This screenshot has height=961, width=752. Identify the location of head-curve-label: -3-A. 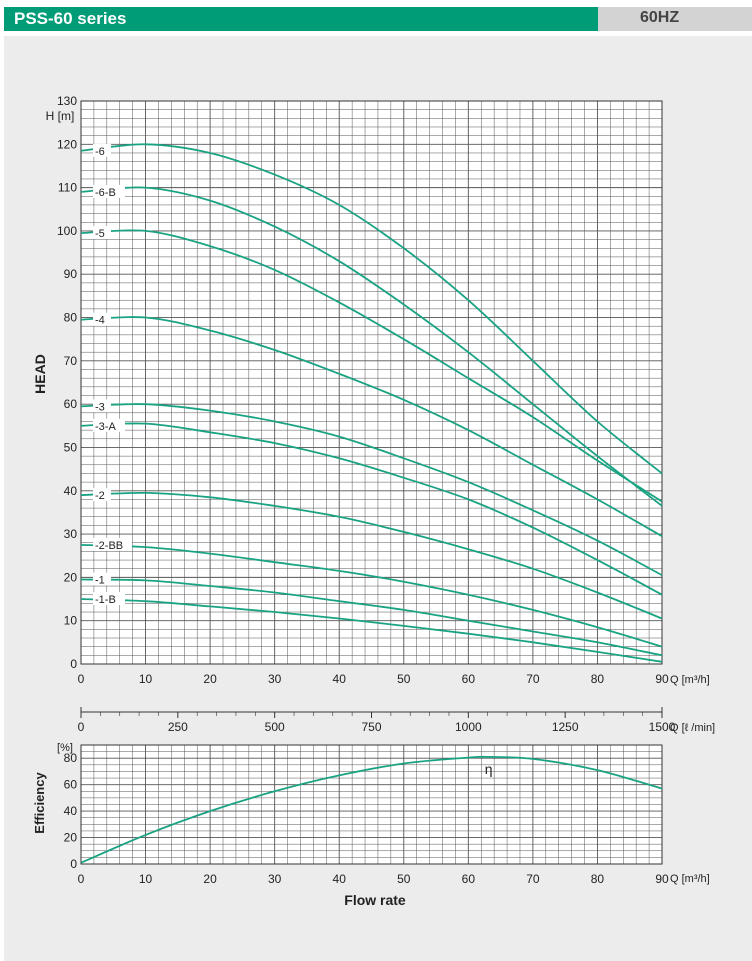
(105, 427).